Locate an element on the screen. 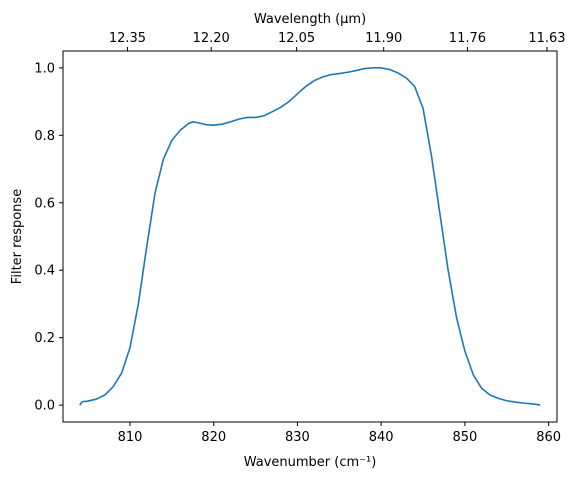 The width and height of the screenshot is (572, 480). left-axis-ticks: 0.0 0.2 0.4 0.6 0.8 1.0 is located at coordinates (48, 237).